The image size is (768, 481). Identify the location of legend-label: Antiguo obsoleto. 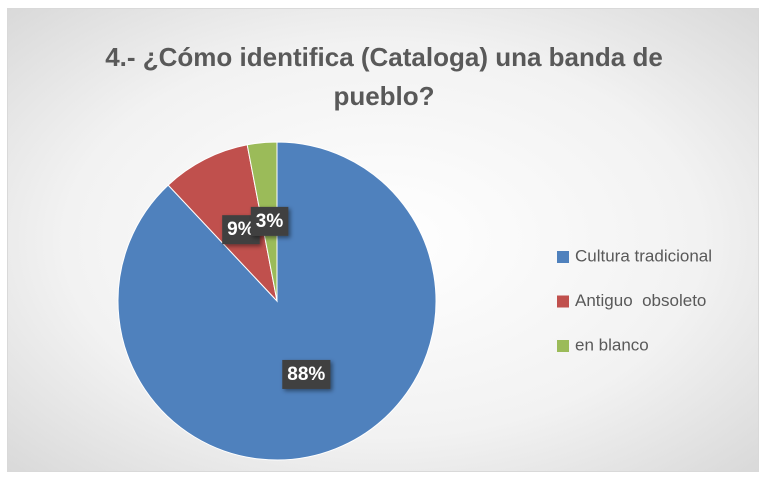
(640, 300).